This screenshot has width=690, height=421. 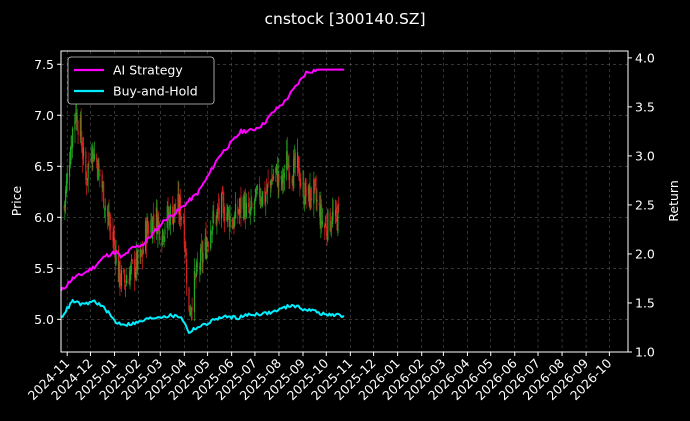 I want to click on left-tick-label: 7.0, so click(x=44, y=115).